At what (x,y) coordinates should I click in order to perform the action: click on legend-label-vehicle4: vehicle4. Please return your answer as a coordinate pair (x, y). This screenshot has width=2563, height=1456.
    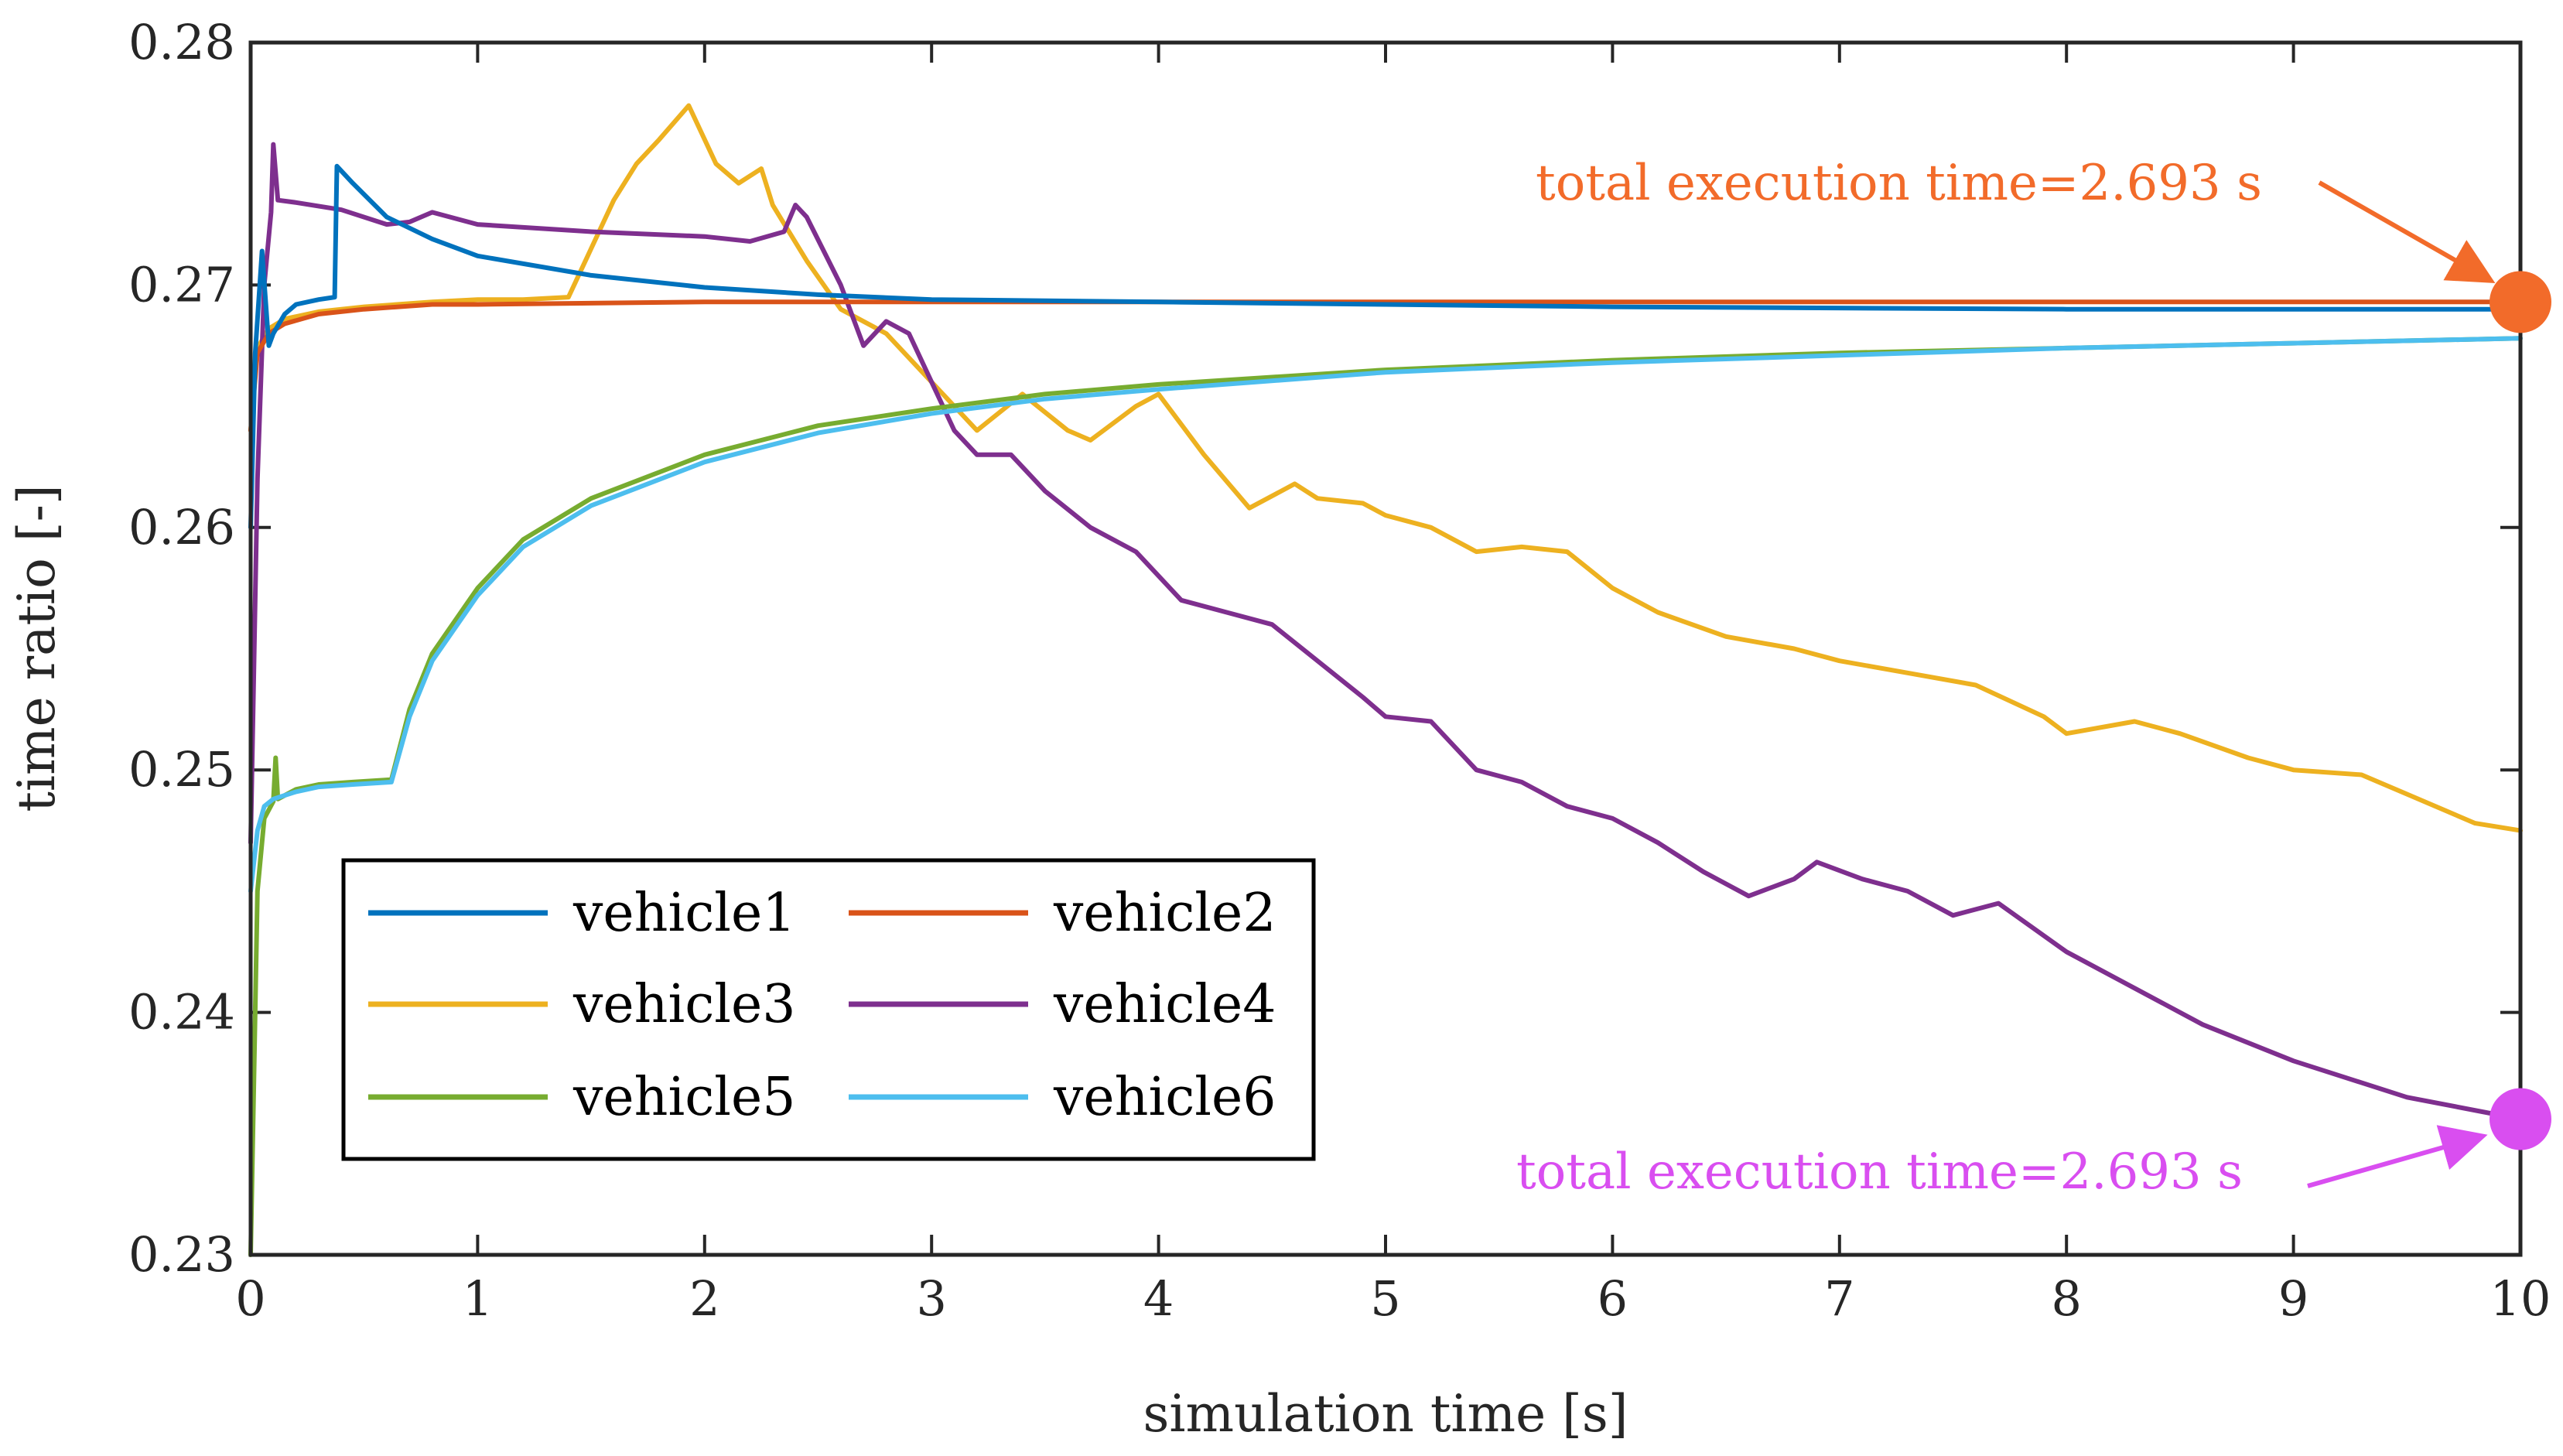
    Looking at the image, I should click on (1164, 1005).